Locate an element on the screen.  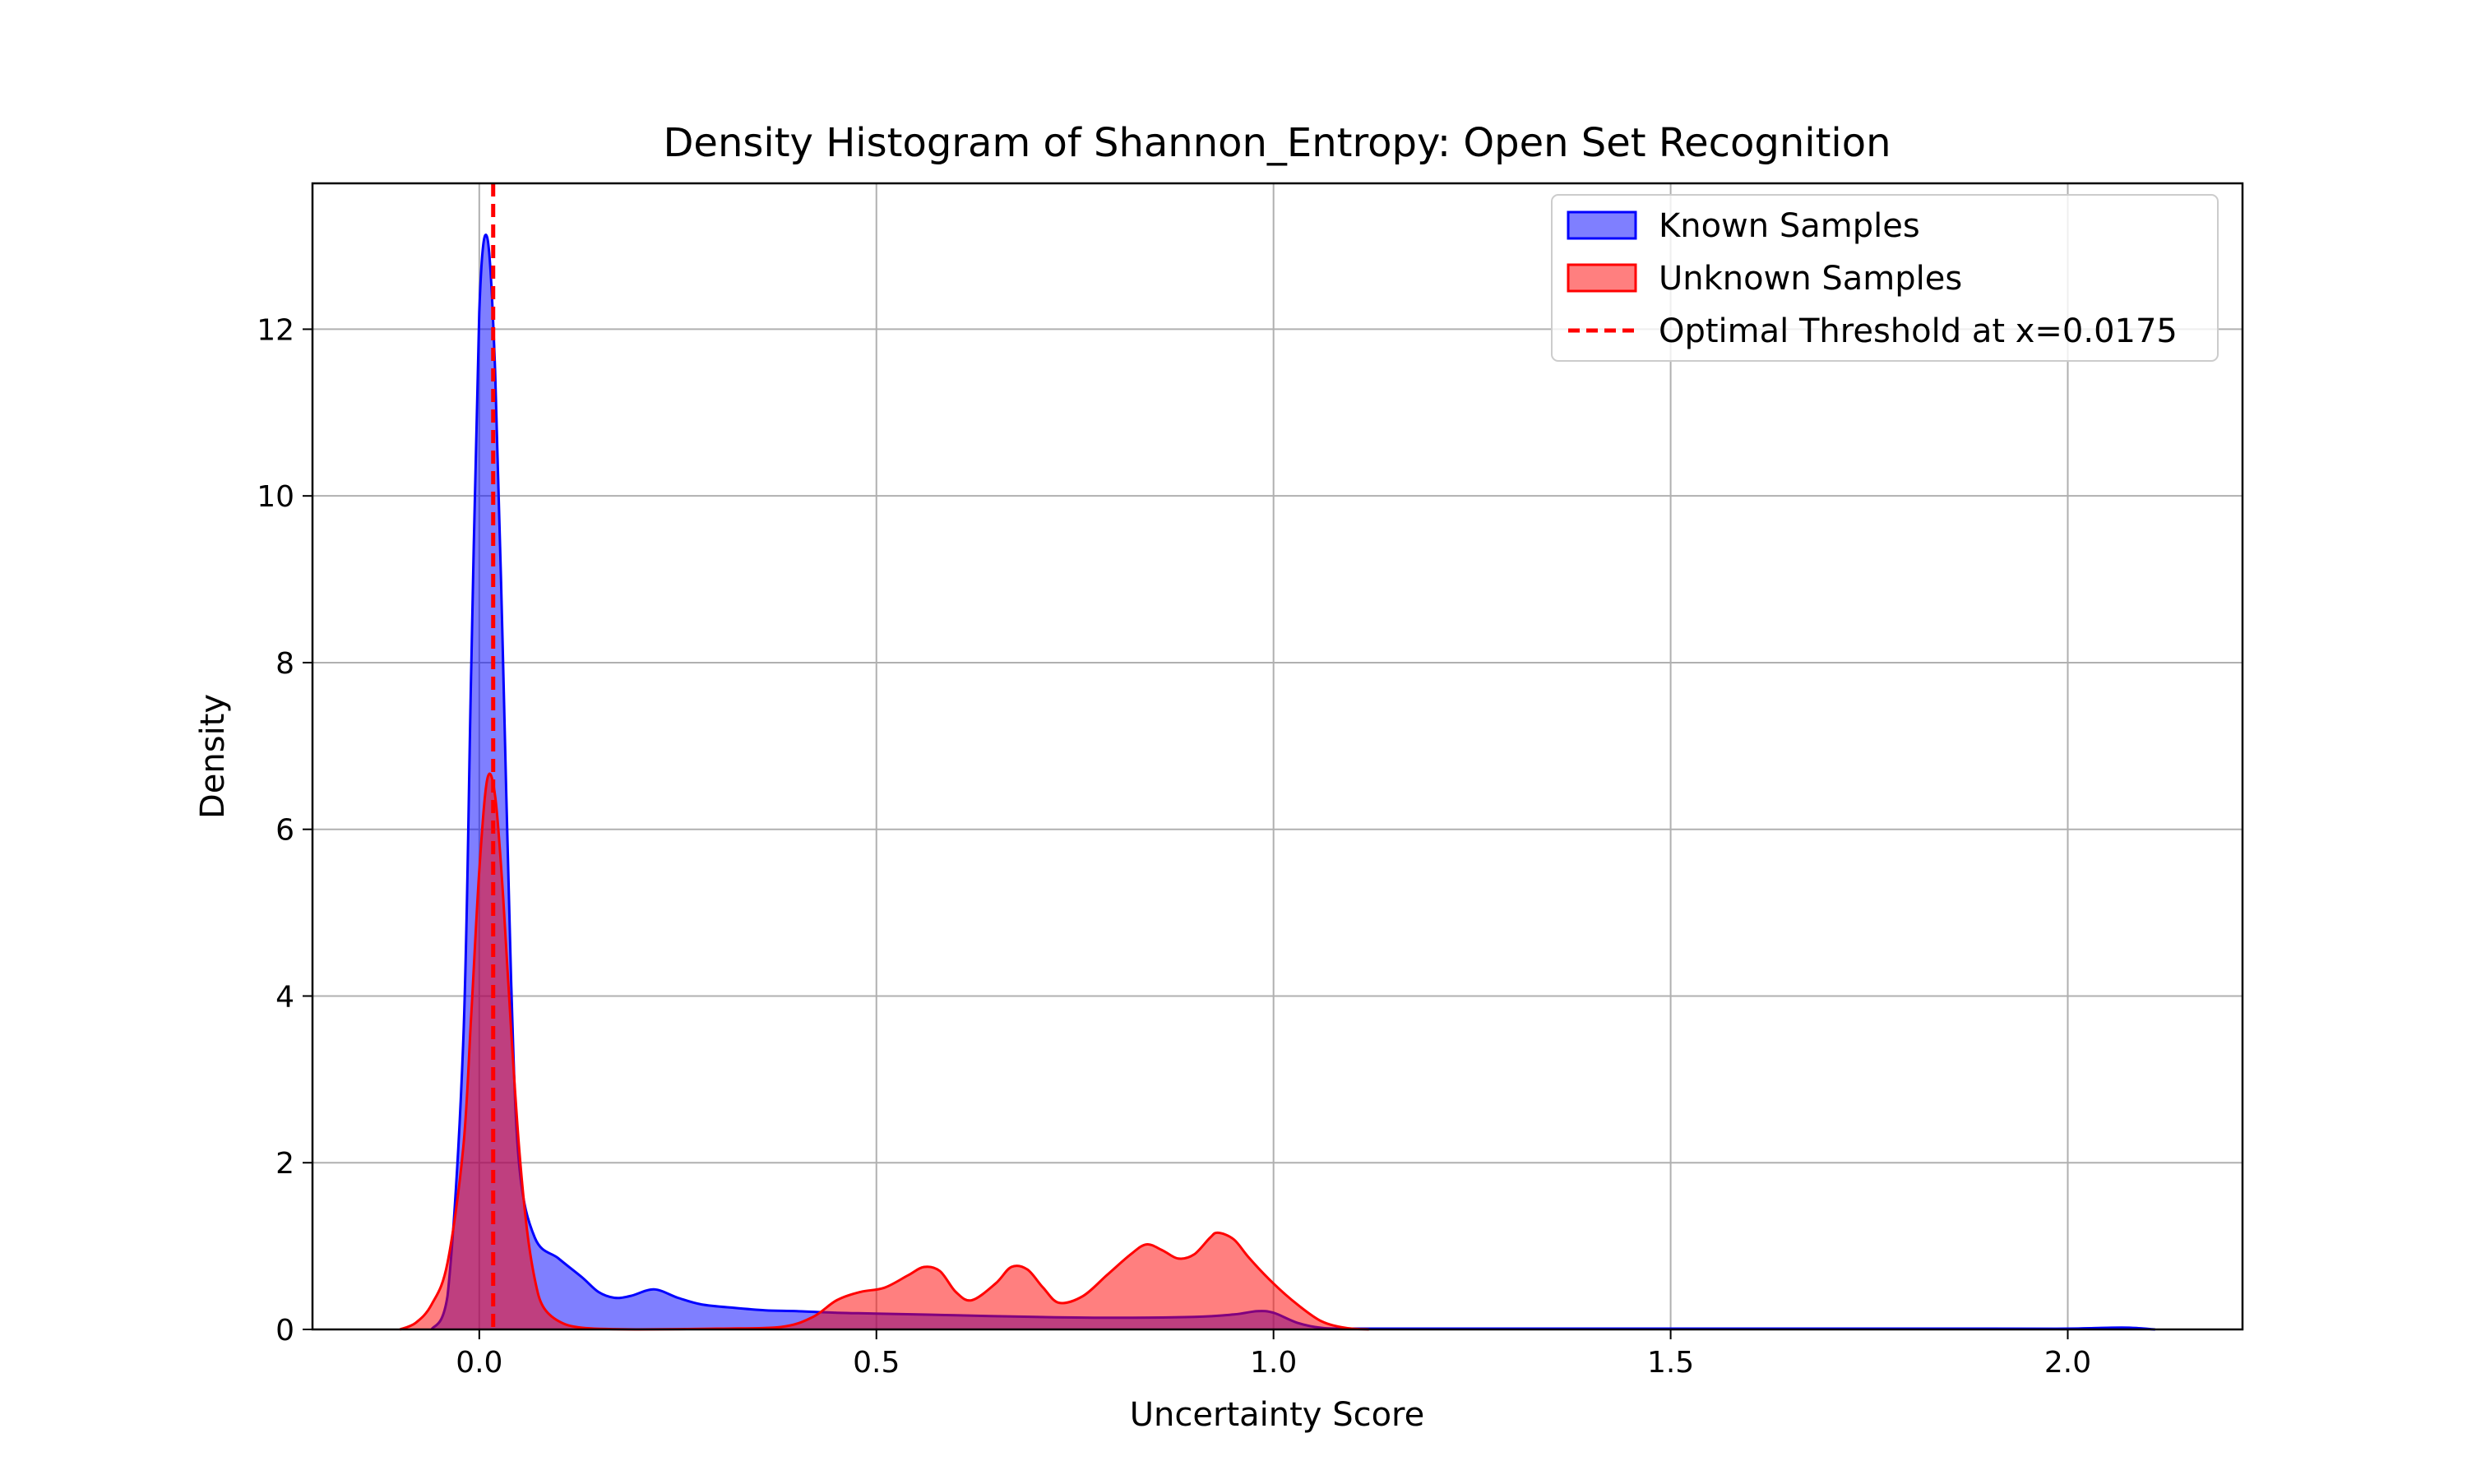
x-tick-label-2: 1.0 is located at coordinates (1273, 1363).